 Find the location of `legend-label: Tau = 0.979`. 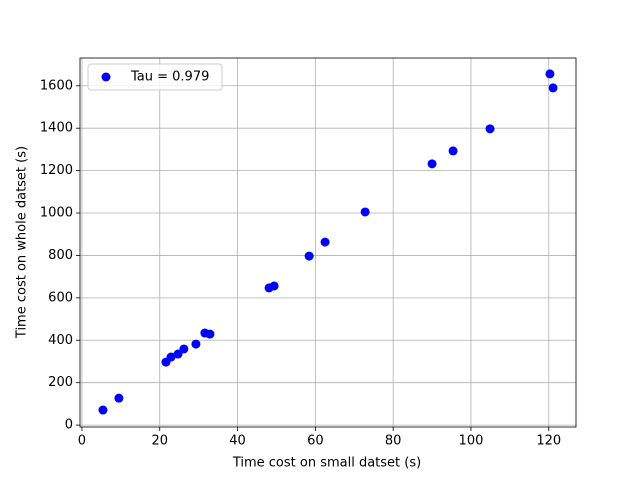

legend-label: Tau = 0.979 is located at coordinates (169, 77).